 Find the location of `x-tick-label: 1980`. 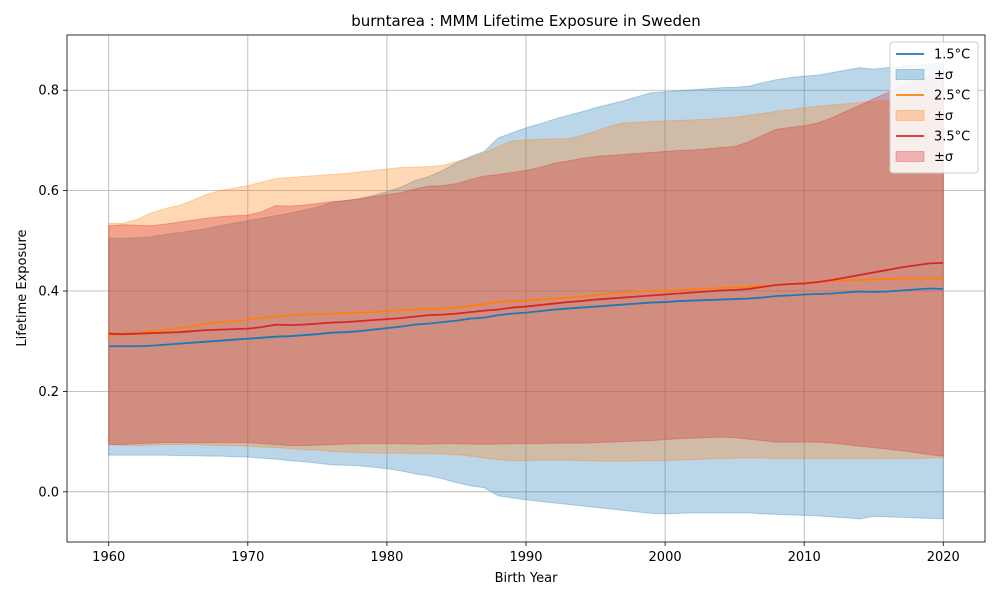

x-tick-label: 1980 is located at coordinates (386, 557).